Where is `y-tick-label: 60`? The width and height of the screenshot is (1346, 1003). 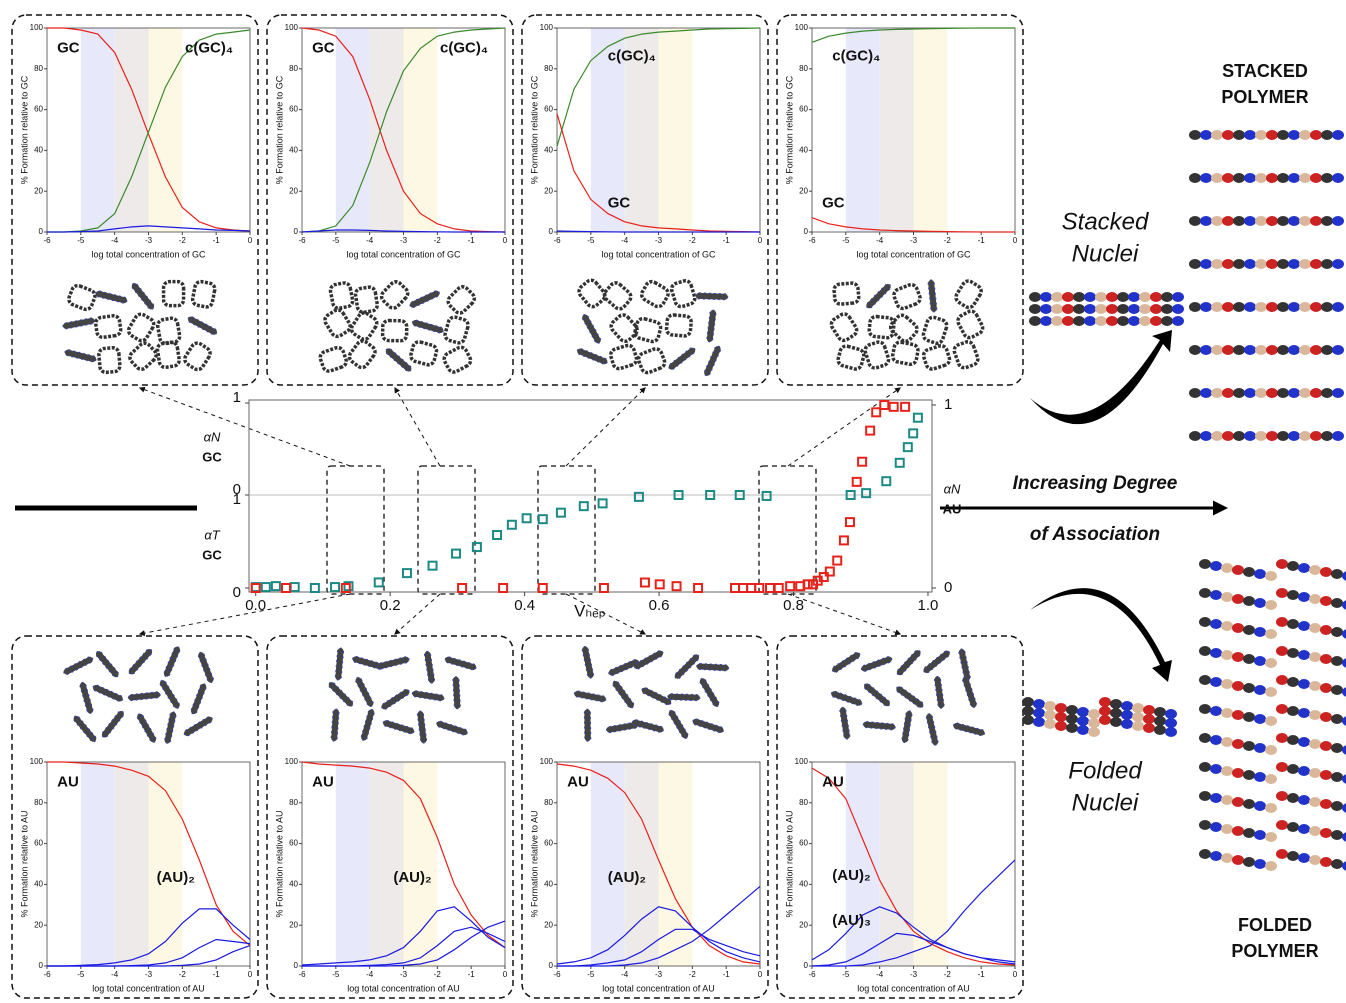
y-tick-label: 60 is located at coordinates (38, 109).